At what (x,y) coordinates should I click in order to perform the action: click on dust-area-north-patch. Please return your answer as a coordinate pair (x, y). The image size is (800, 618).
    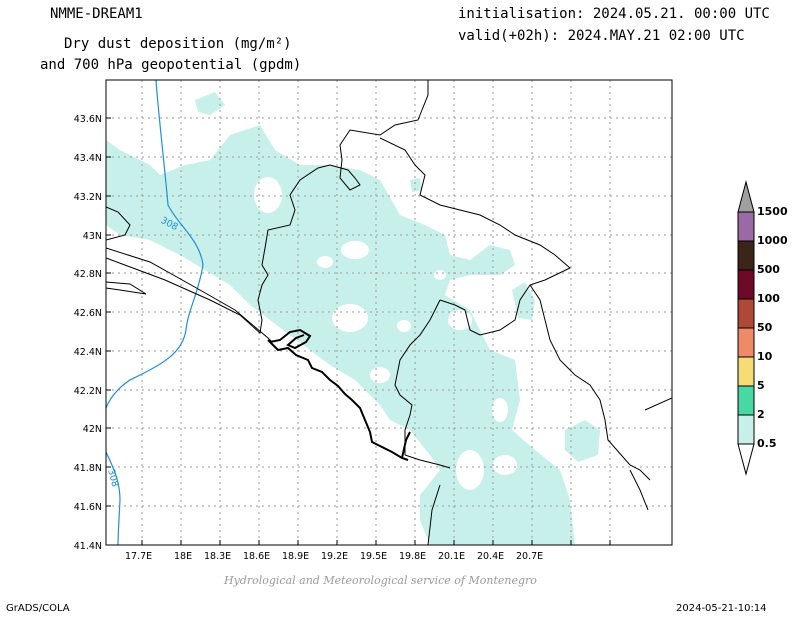
    Looking at the image, I should click on (210, 103).